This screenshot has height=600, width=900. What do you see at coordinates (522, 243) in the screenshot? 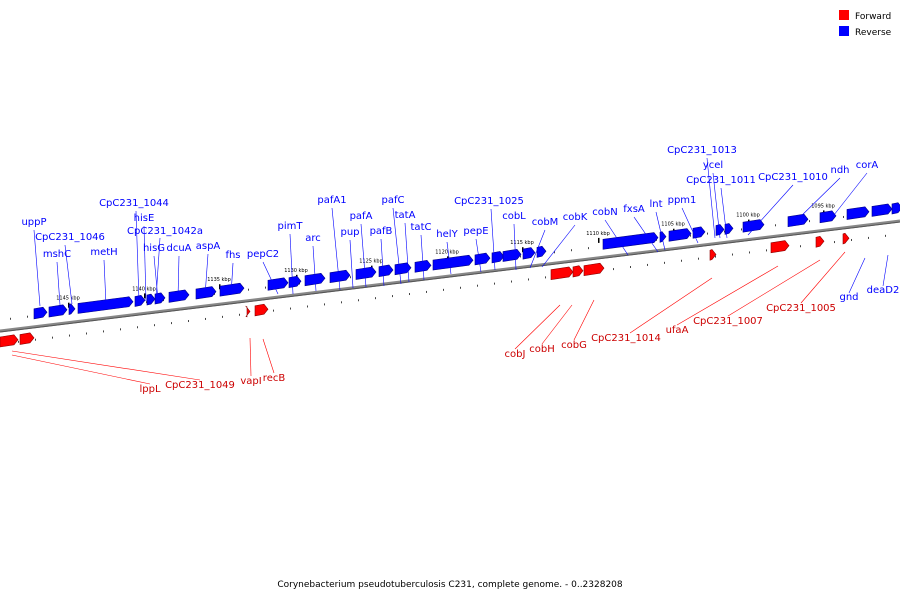
I see `tick-label: 1115 kbp` at bounding box center [522, 243].